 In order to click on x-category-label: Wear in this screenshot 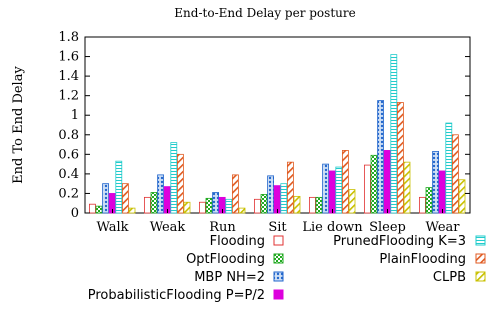, I will do `click(443, 227)`.